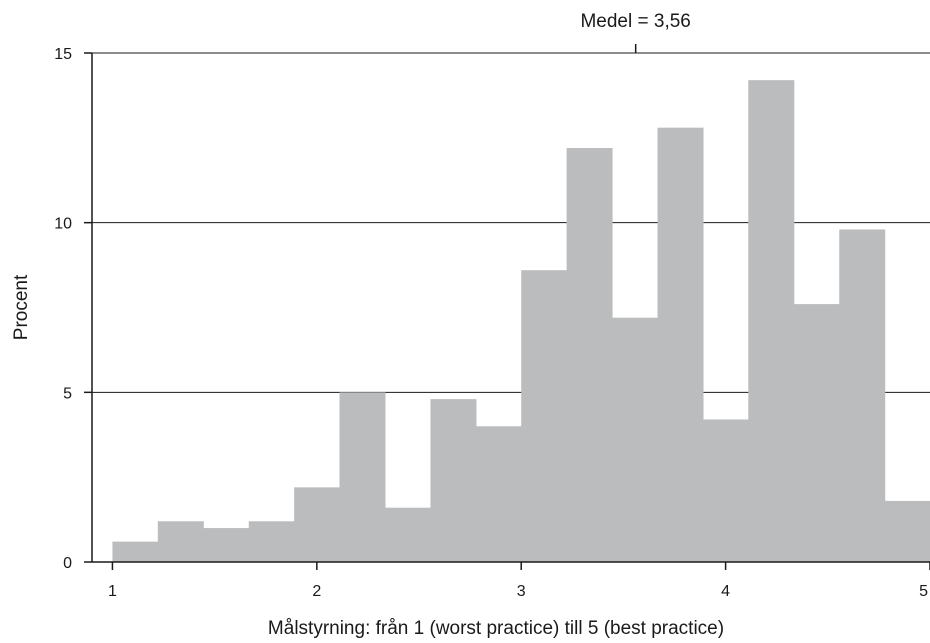 This screenshot has width=930, height=643. What do you see at coordinates (519, 581) in the screenshot?
I see `x-axis-ticks: 1 2 3 4 5` at bounding box center [519, 581].